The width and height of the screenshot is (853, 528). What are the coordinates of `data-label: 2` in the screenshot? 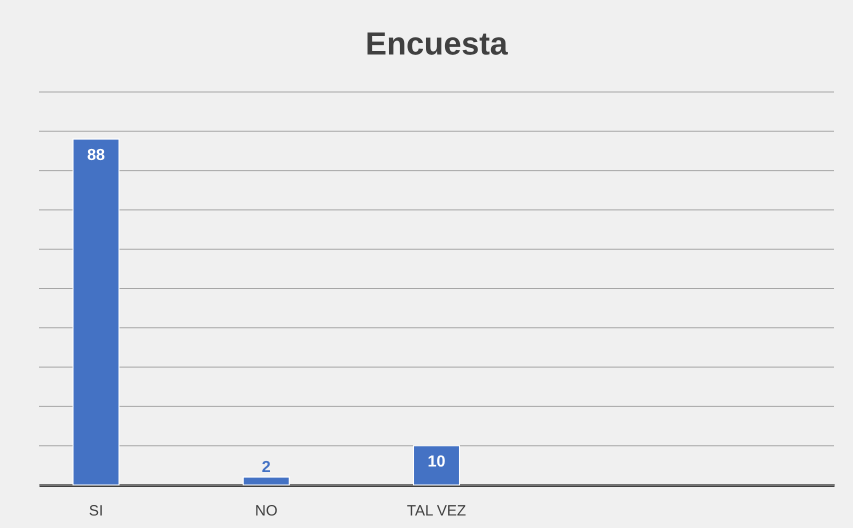 It's located at (266, 467).